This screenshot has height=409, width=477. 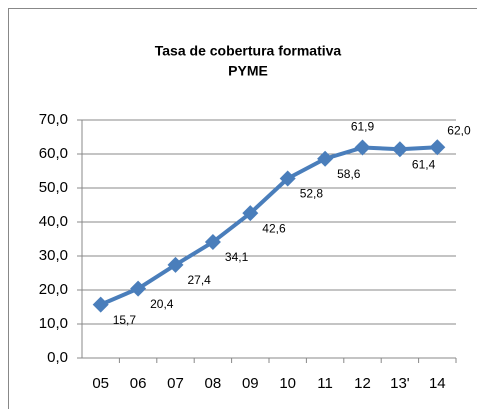 What do you see at coordinates (250, 383) in the screenshot?
I see `x-tick-label: 09` at bounding box center [250, 383].